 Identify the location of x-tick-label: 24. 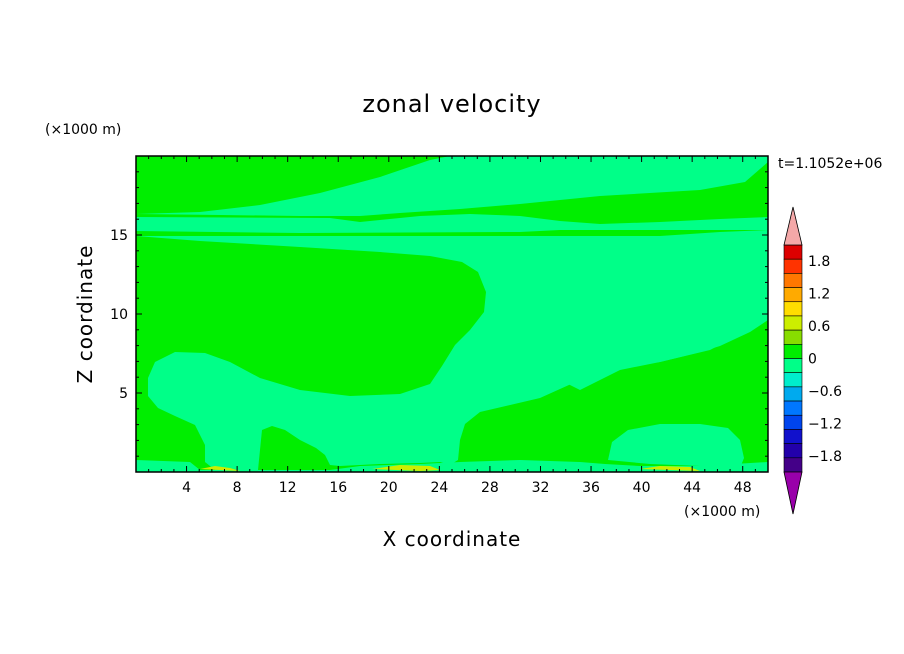
(439, 488).